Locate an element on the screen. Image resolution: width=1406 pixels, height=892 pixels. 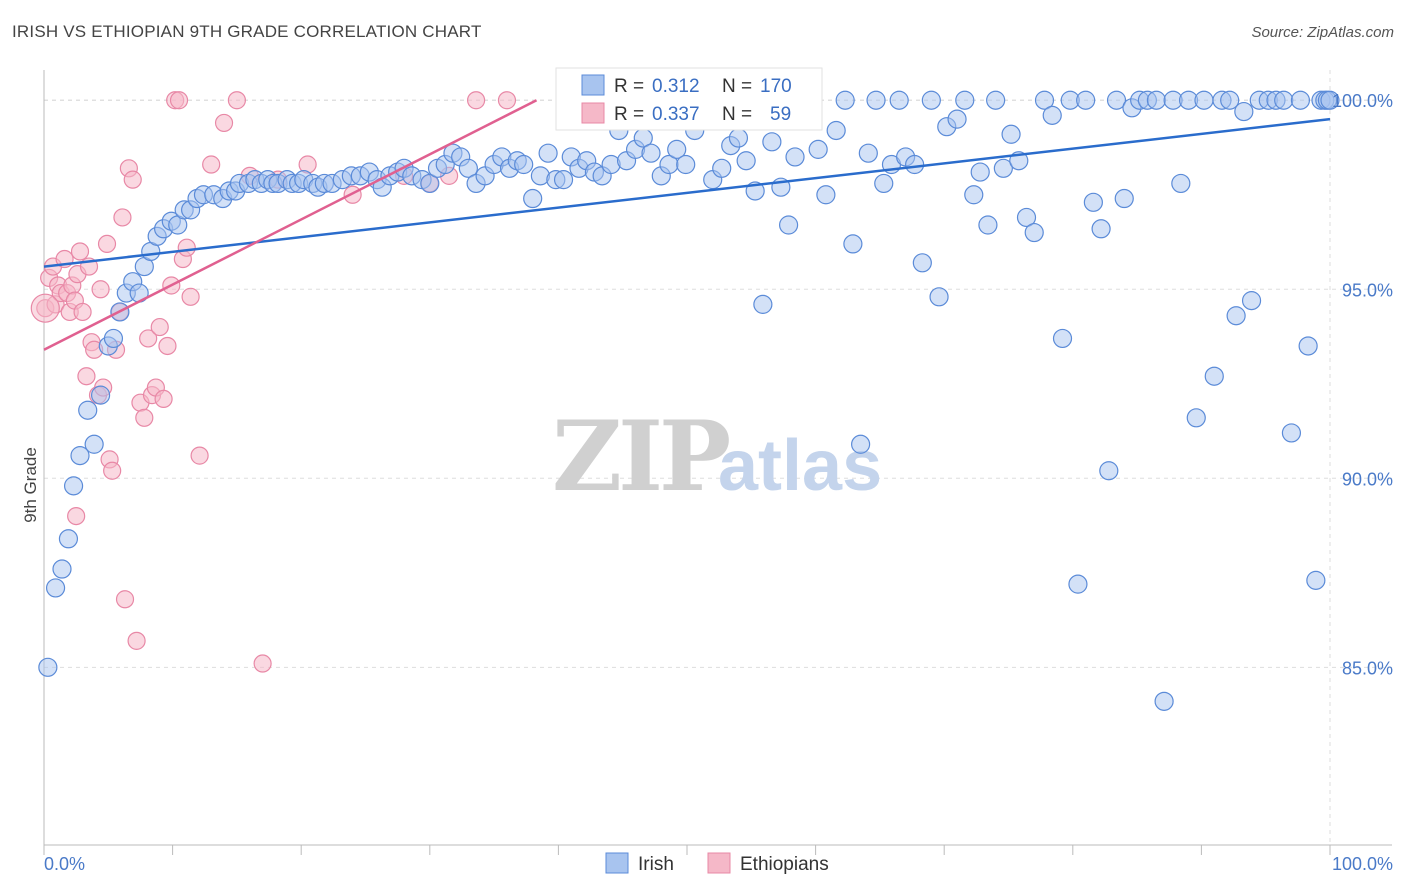
irish-r-value: 0.312 is located at coordinates (676, 86).